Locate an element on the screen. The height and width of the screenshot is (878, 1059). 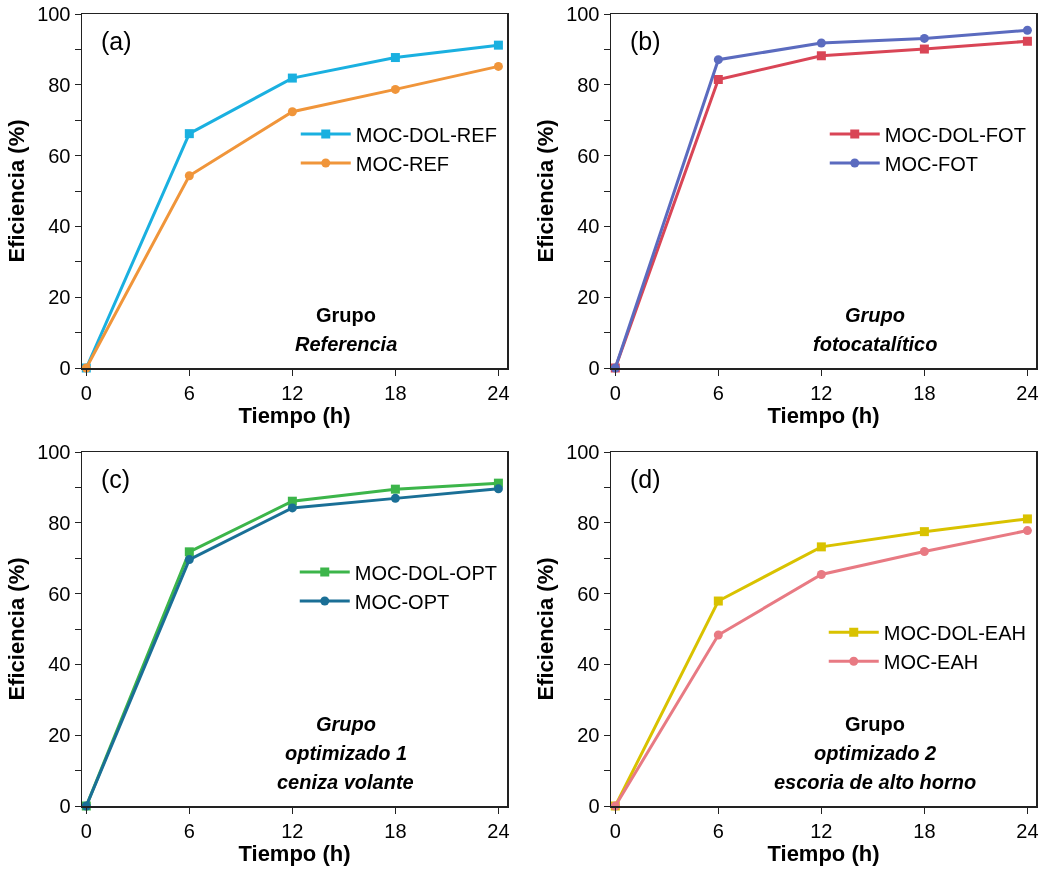
legend-label: MOC-EAH is located at coordinates (931, 662).